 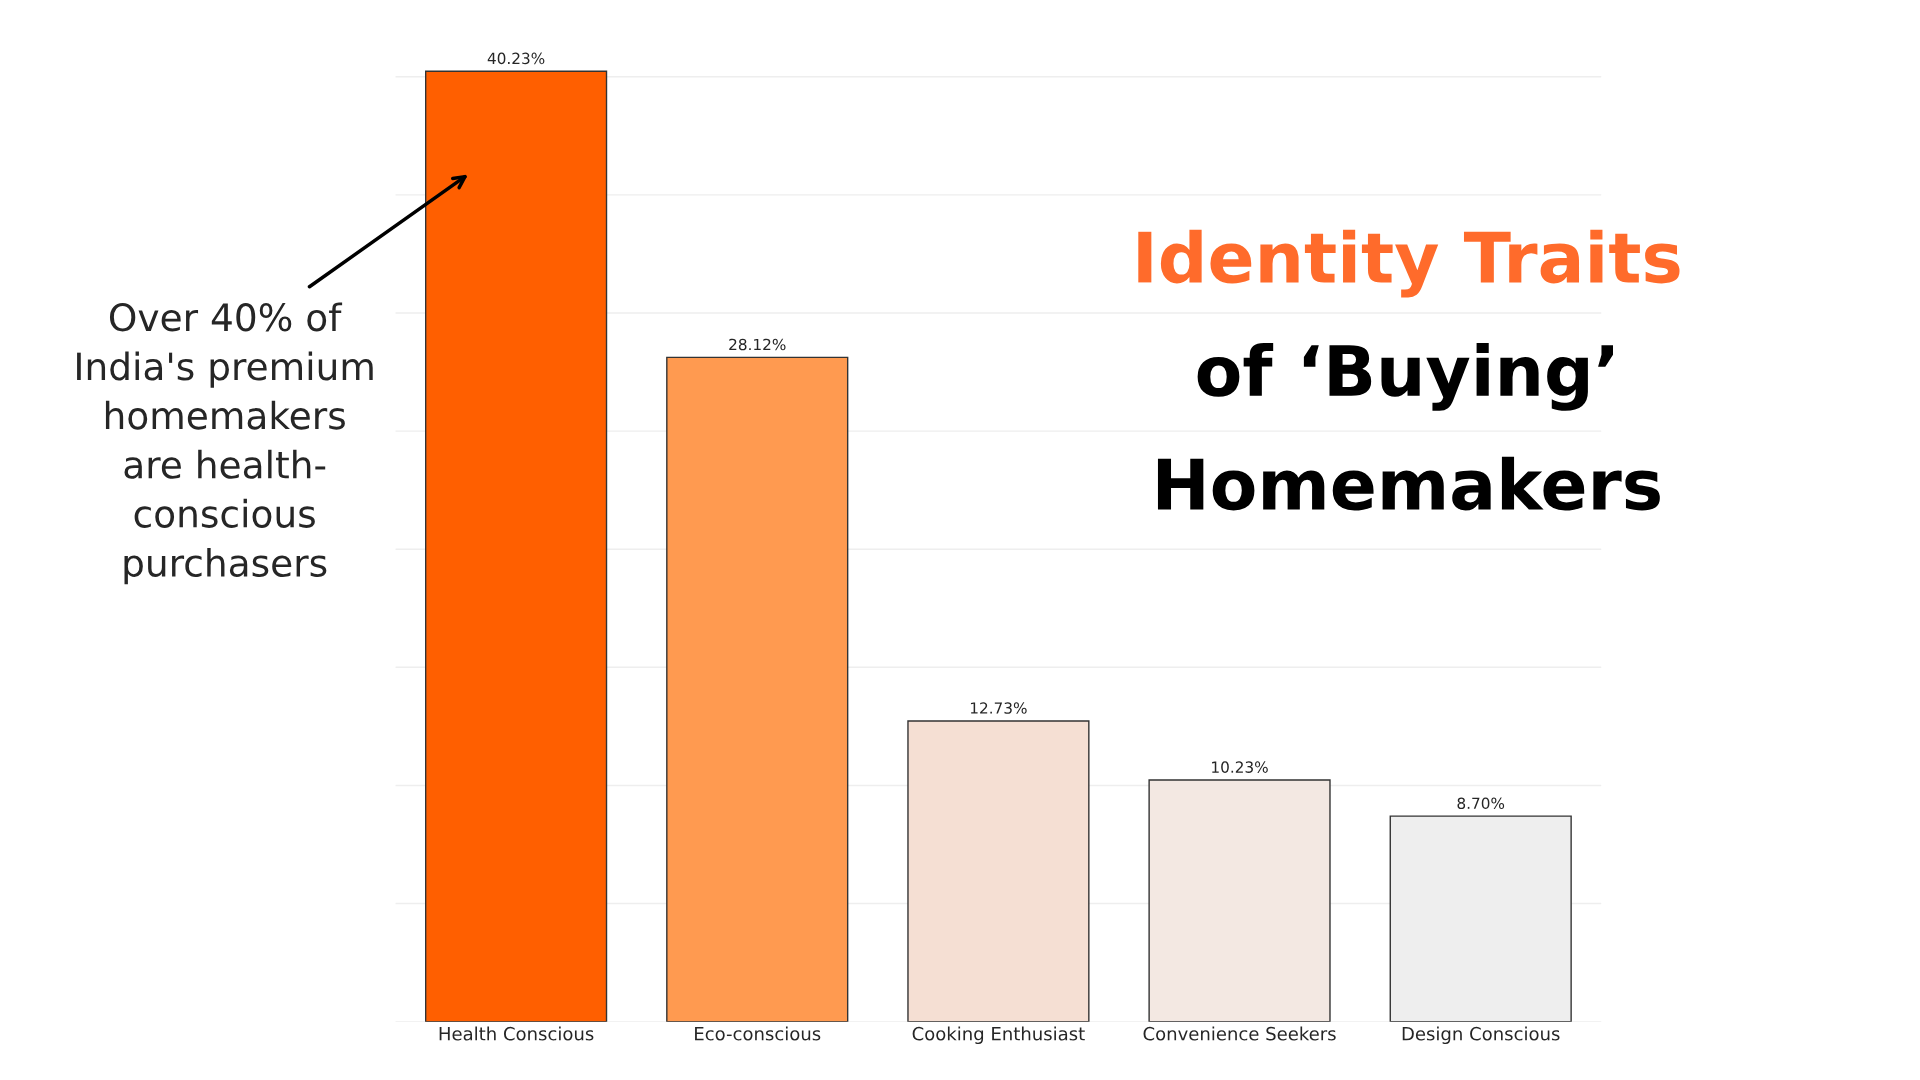 What do you see at coordinates (758, 1033) in the screenshot?
I see `x-tick-label: Eco-conscious` at bounding box center [758, 1033].